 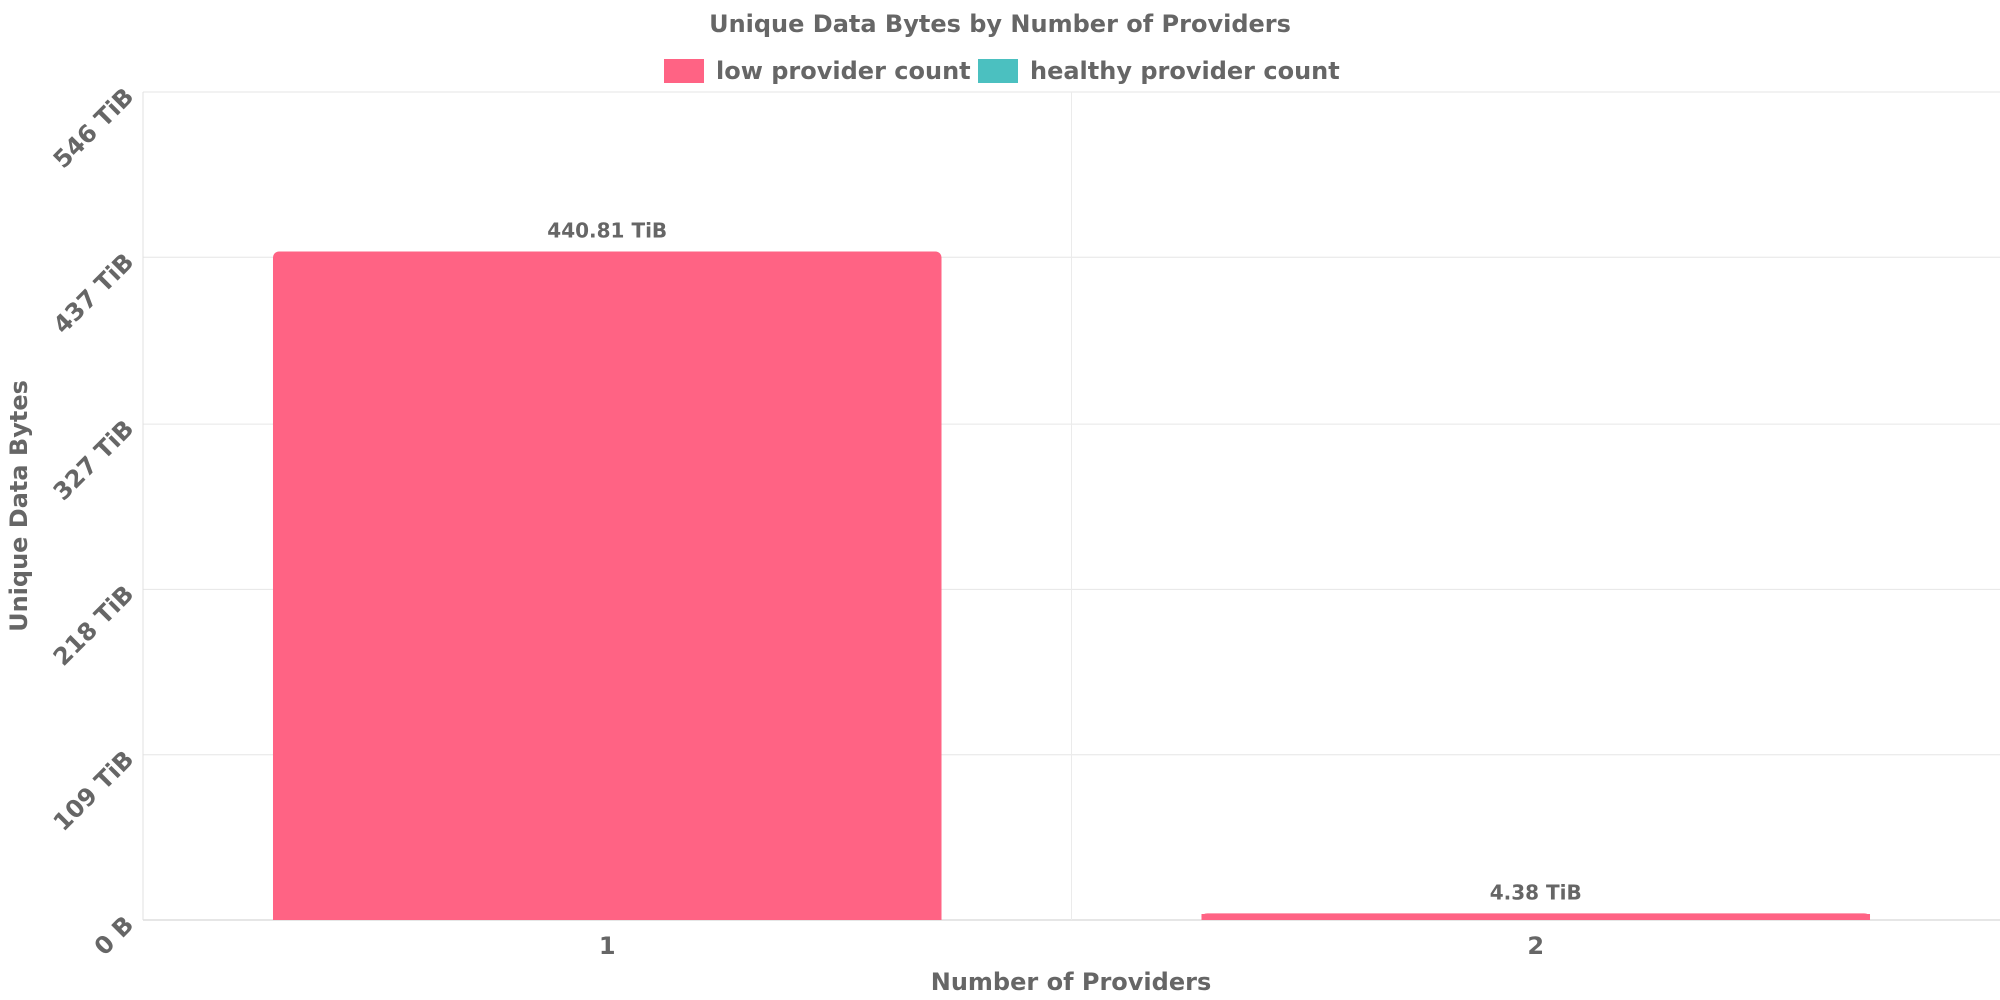 What do you see at coordinates (93, 790) in the screenshot?
I see `y-tick-label: 109 TiB` at bounding box center [93, 790].